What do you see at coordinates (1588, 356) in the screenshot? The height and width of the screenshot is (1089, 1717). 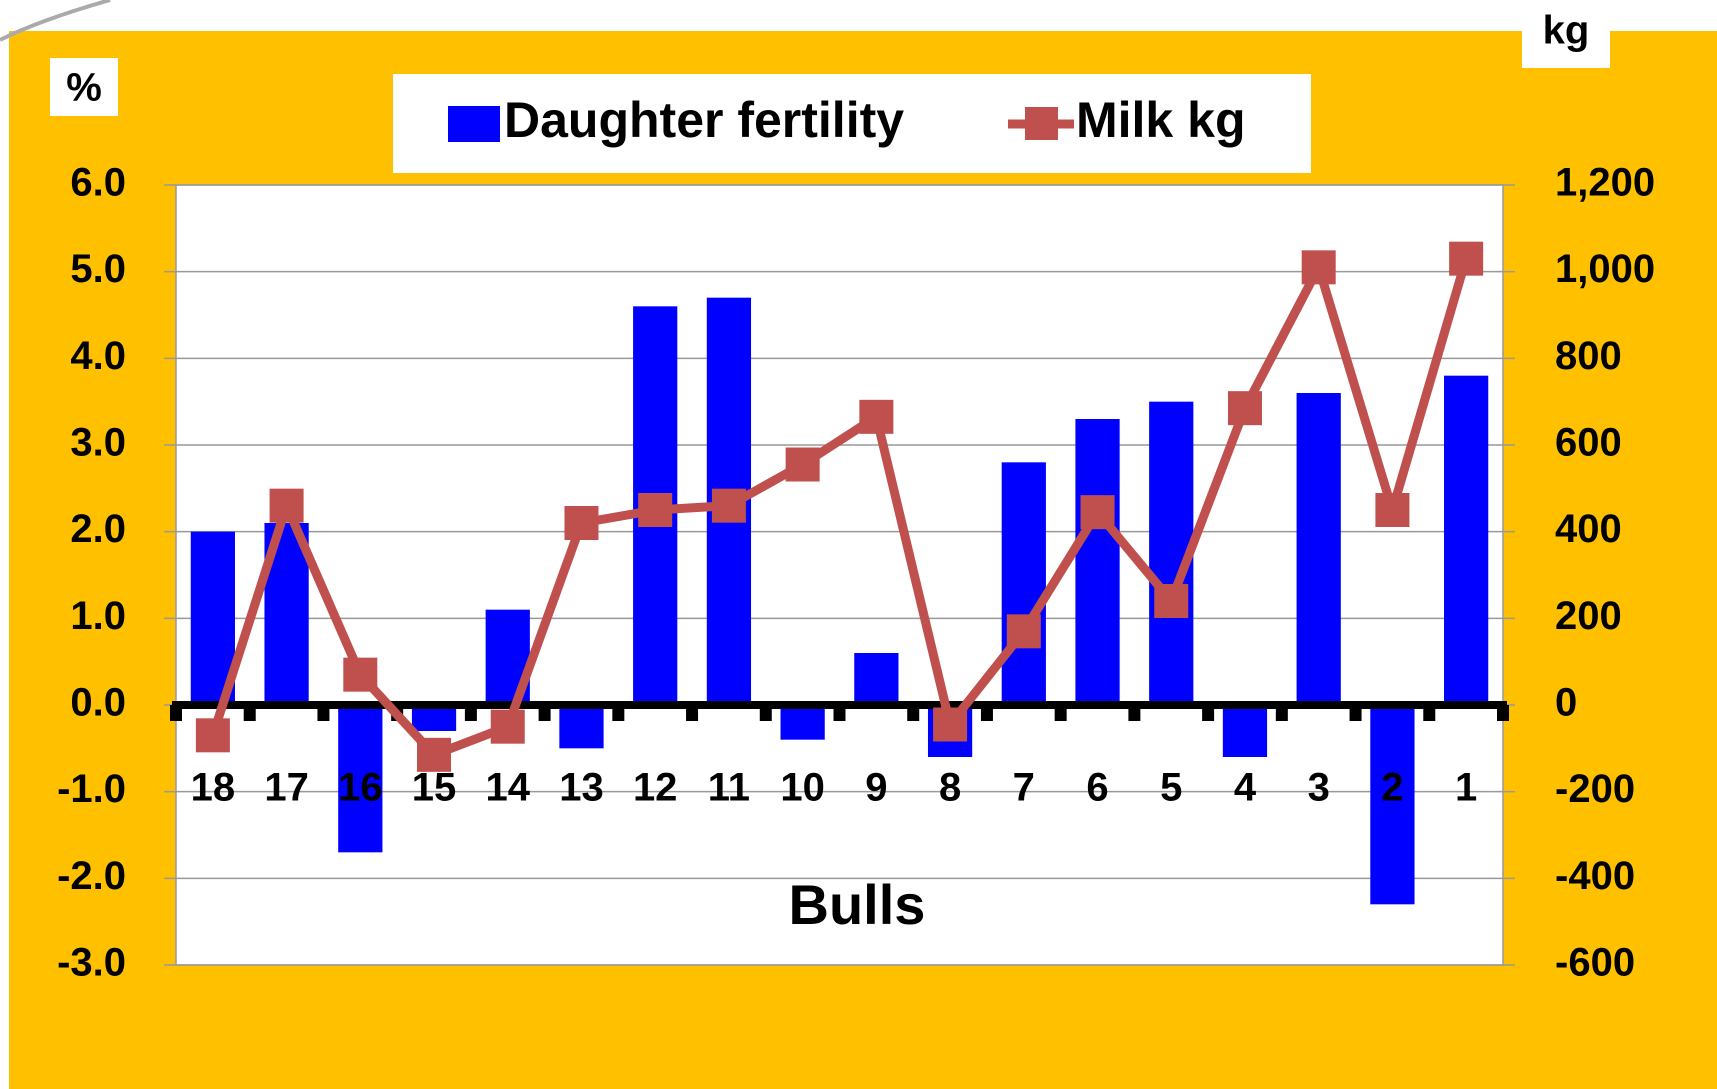 I see `y2-tick-label: 800` at bounding box center [1588, 356].